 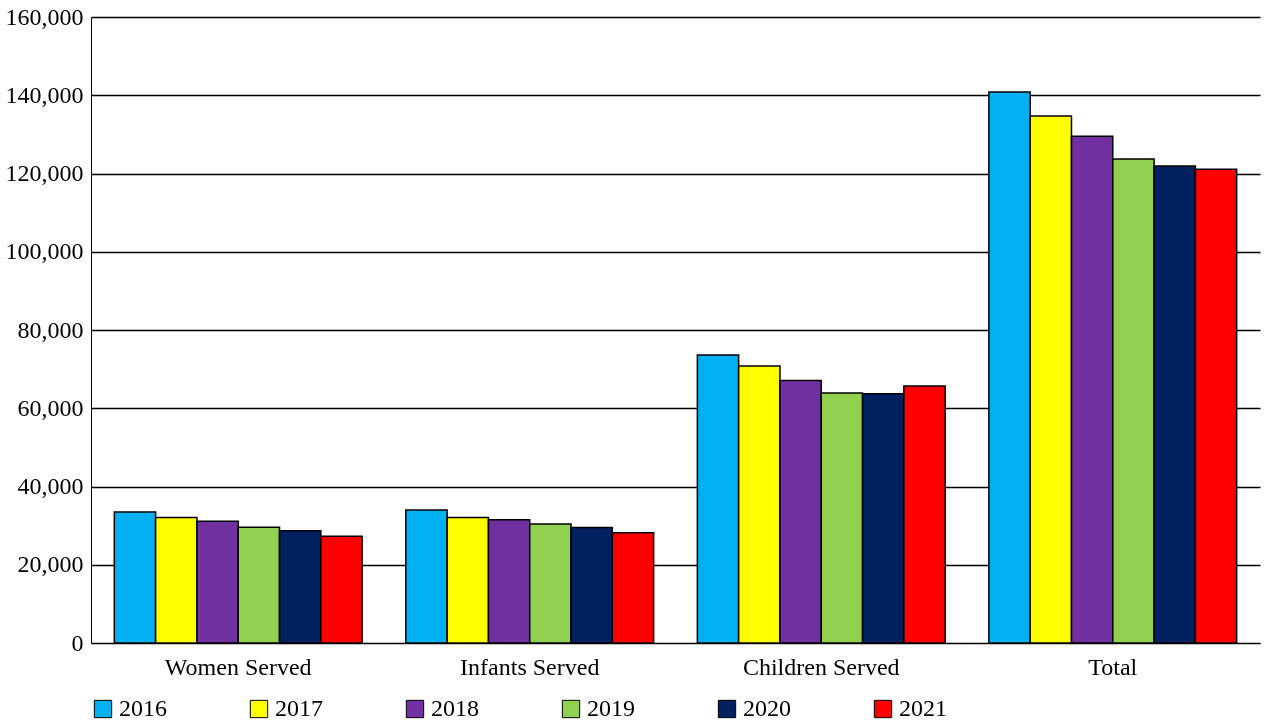 I want to click on legend-label: 2016, so click(x=143, y=708).